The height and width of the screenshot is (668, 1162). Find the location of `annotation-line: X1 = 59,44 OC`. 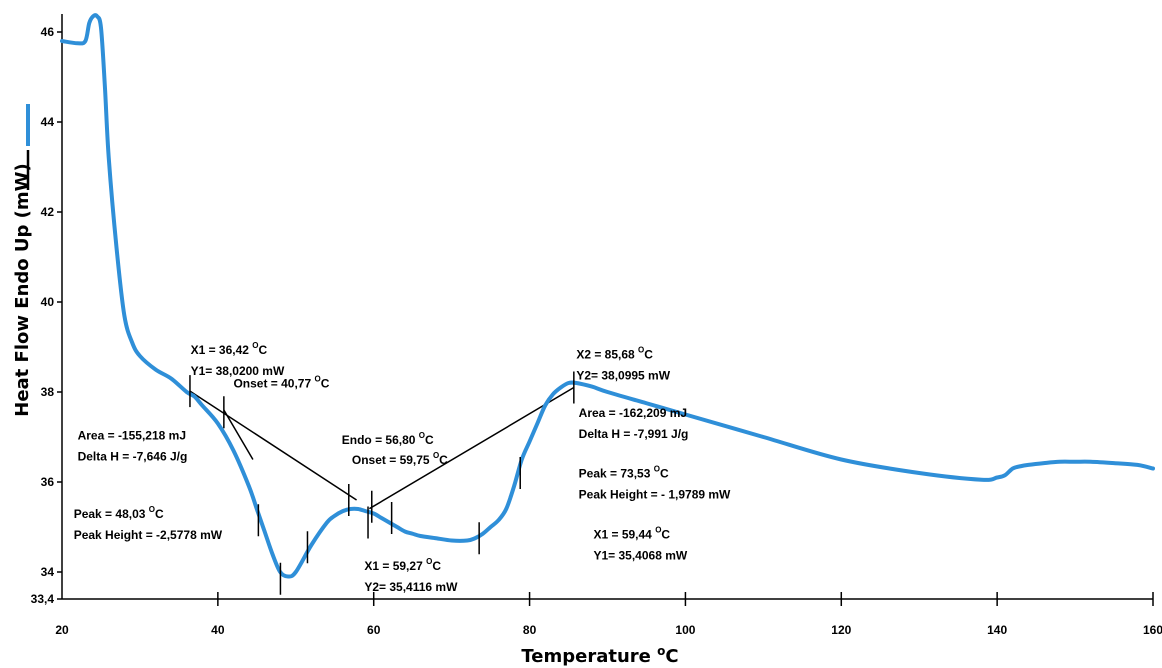

annotation-line: X1 = 59,44 OC is located at coordinates (631, 533).